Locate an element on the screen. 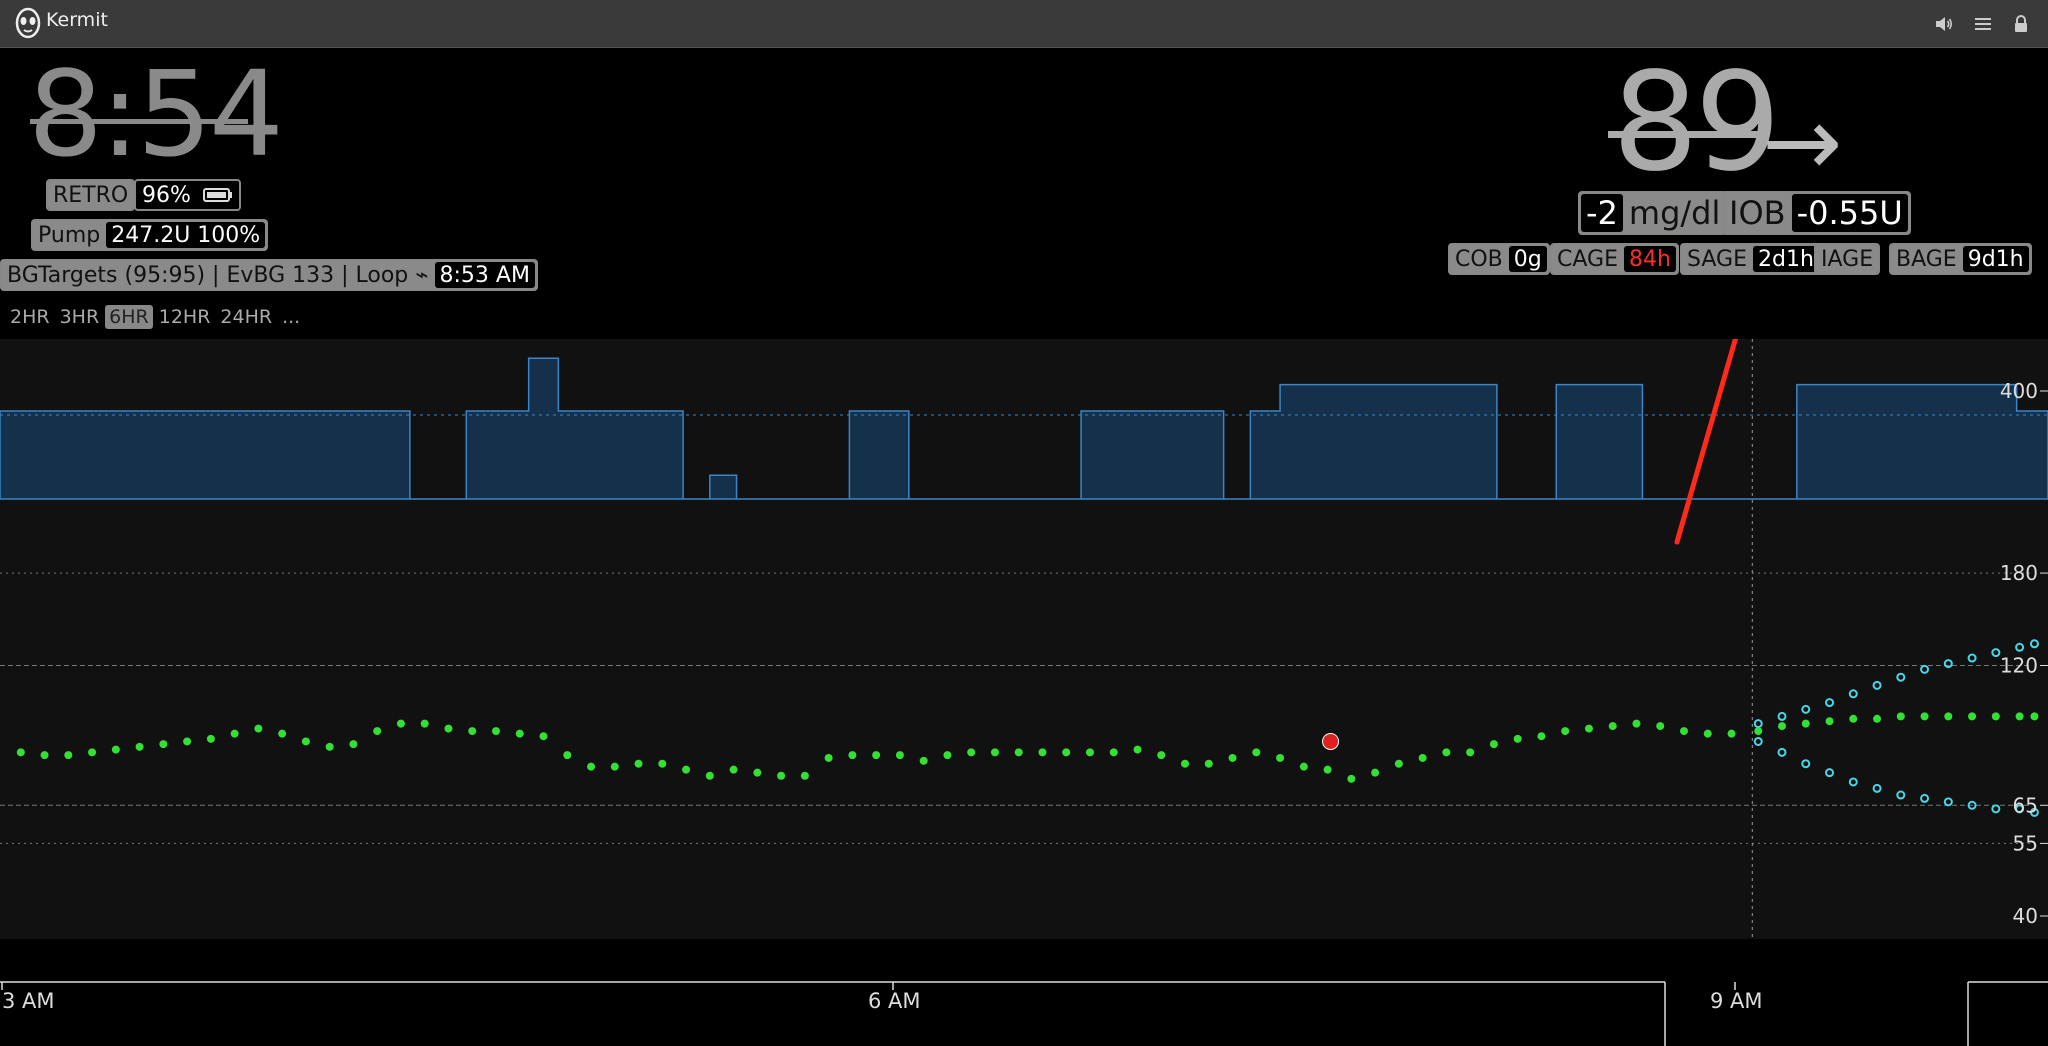  y-tick-label: 65 is located at coordinates (2025, 805).